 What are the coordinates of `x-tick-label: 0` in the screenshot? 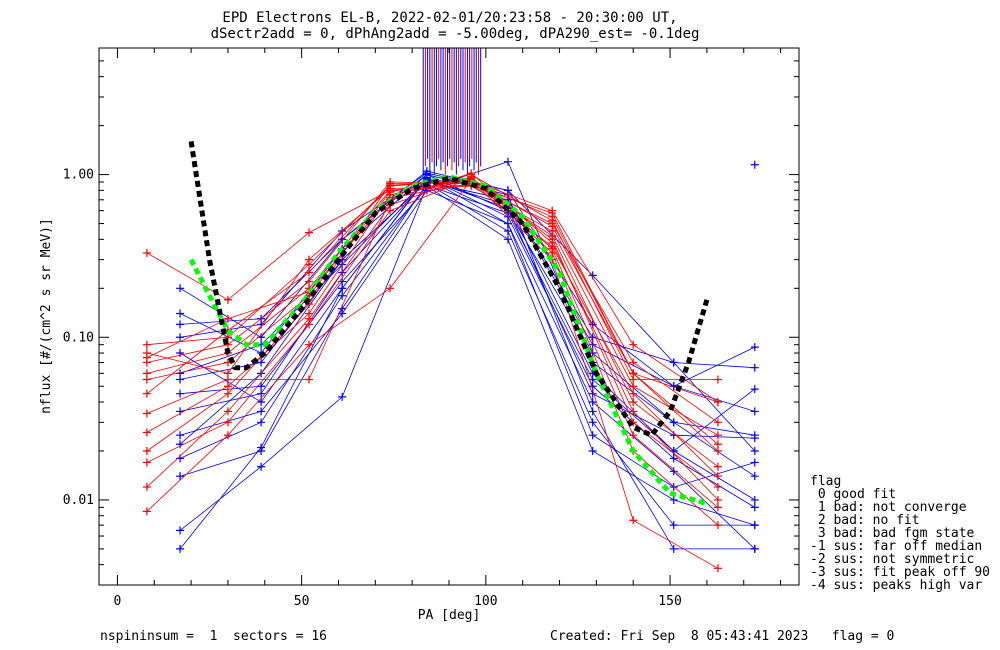 It's located at (118, 601).